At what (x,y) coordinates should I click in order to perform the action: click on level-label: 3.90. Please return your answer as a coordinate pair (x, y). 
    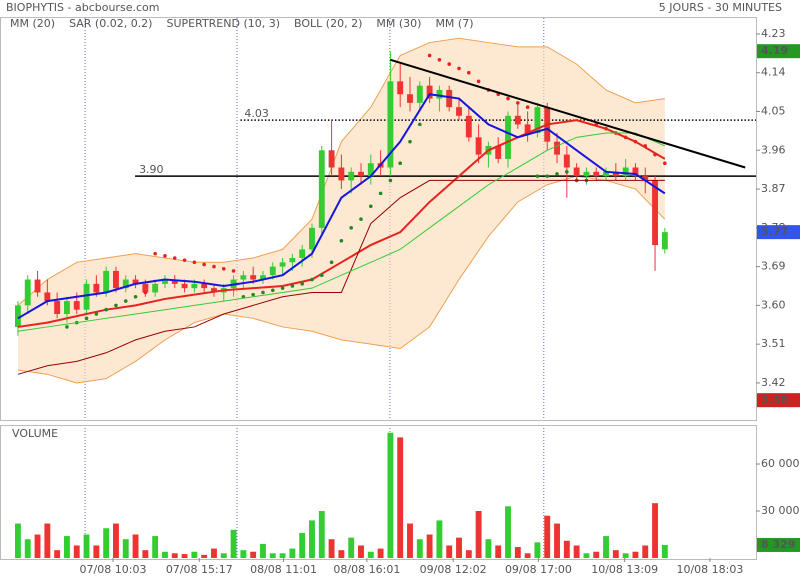
    Looking at the image, I should click on (151, 169).